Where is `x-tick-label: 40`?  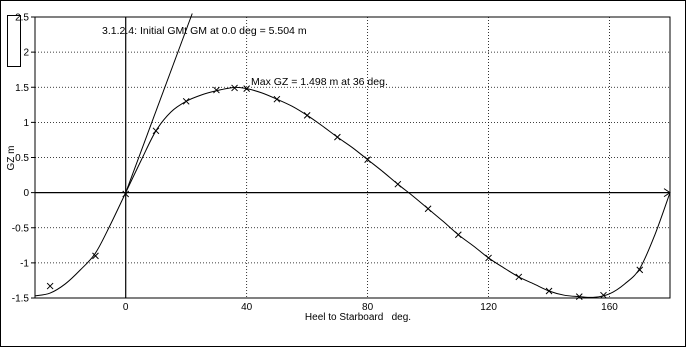
x-tick-label: 40 is located at coordinates (247, 307).